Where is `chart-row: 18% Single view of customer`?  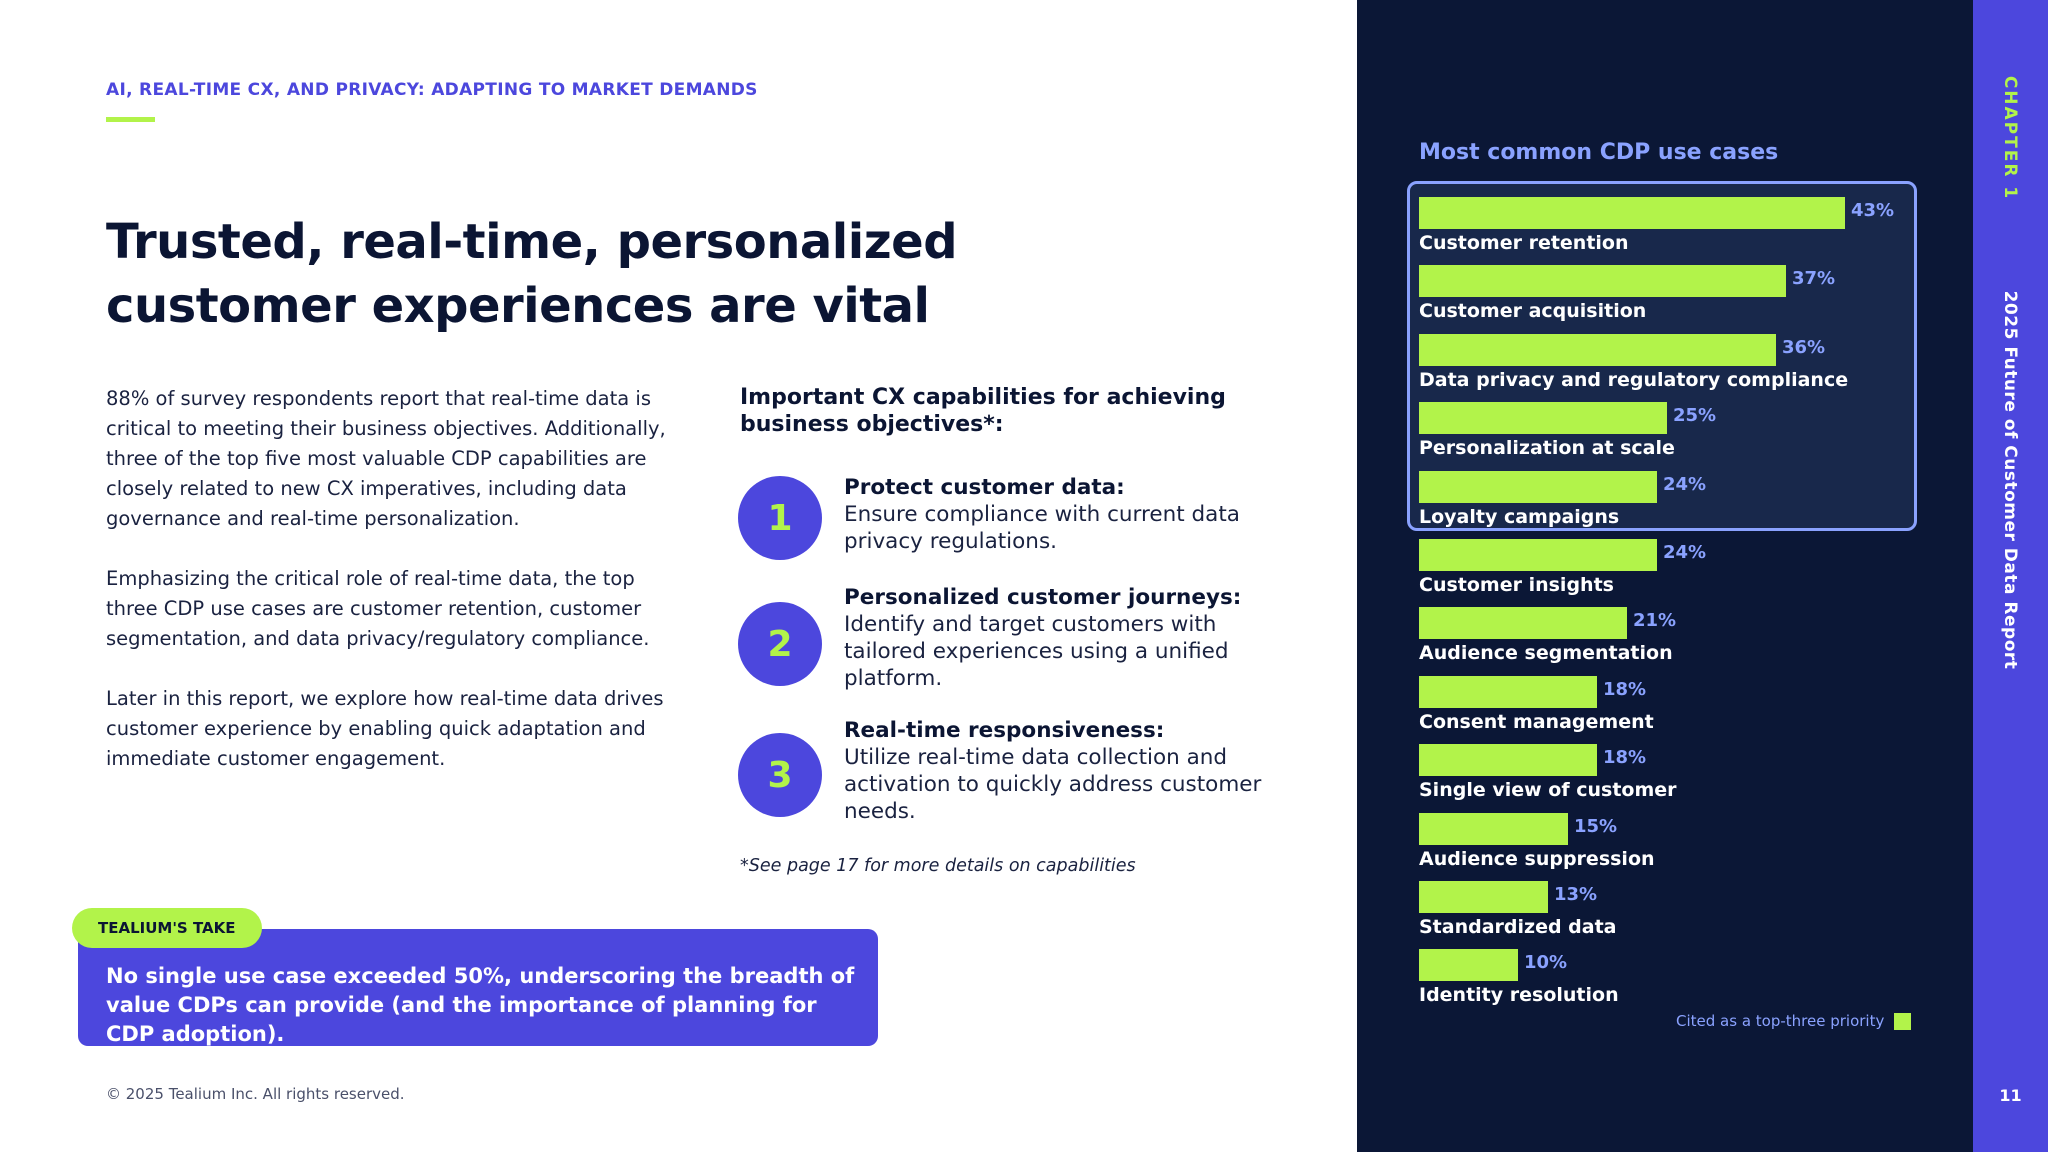 chart-row: 18% Single view of customer is located at coordinates (1679, 777).